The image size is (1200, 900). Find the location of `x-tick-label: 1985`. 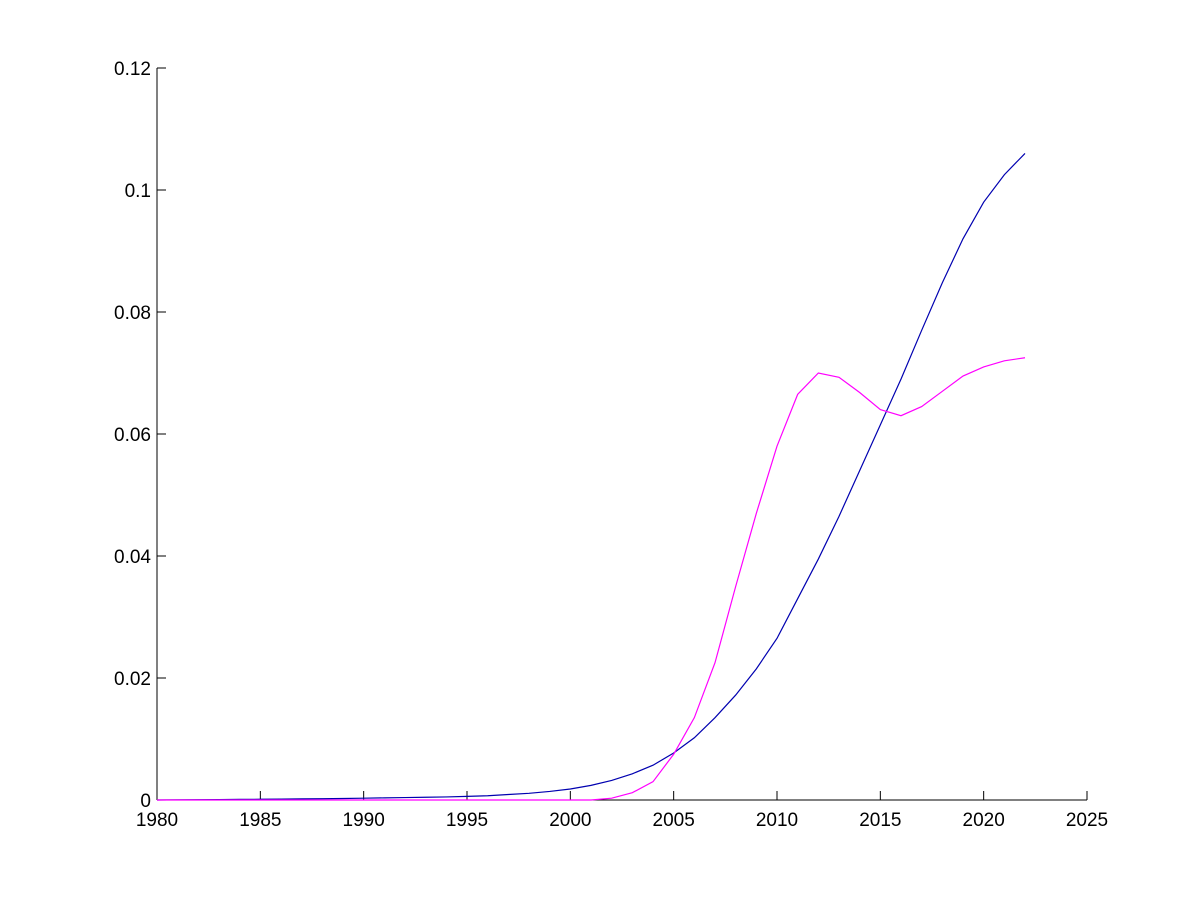

x-tick-label: 1985 is located at coordinates (260, 820).